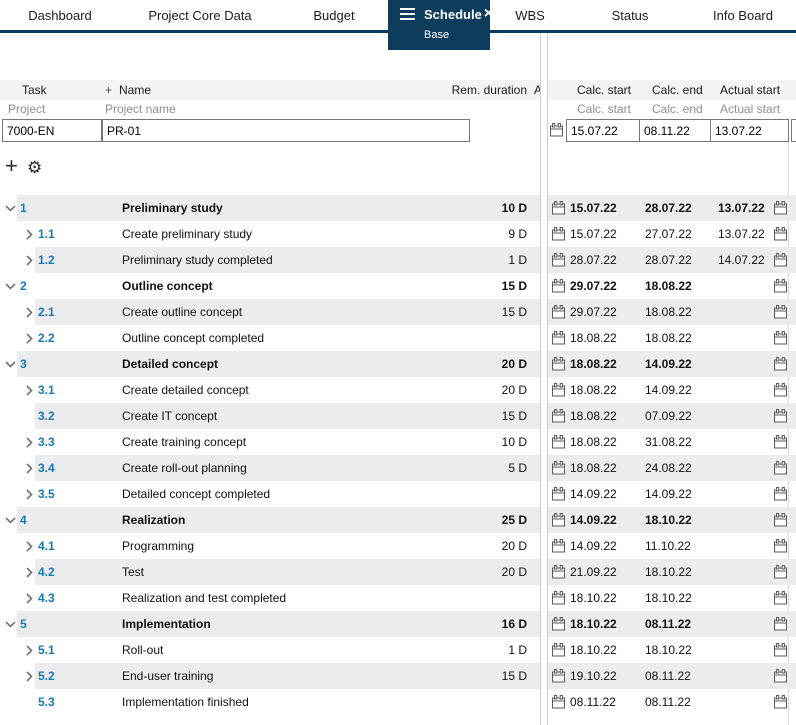 This screenshot has height=725, width=796. What do you see at coordinates (270, 208) in the screenshot?
I see `task-row: 1 Preliminary study 10 D` at bounding box center [270, 208].